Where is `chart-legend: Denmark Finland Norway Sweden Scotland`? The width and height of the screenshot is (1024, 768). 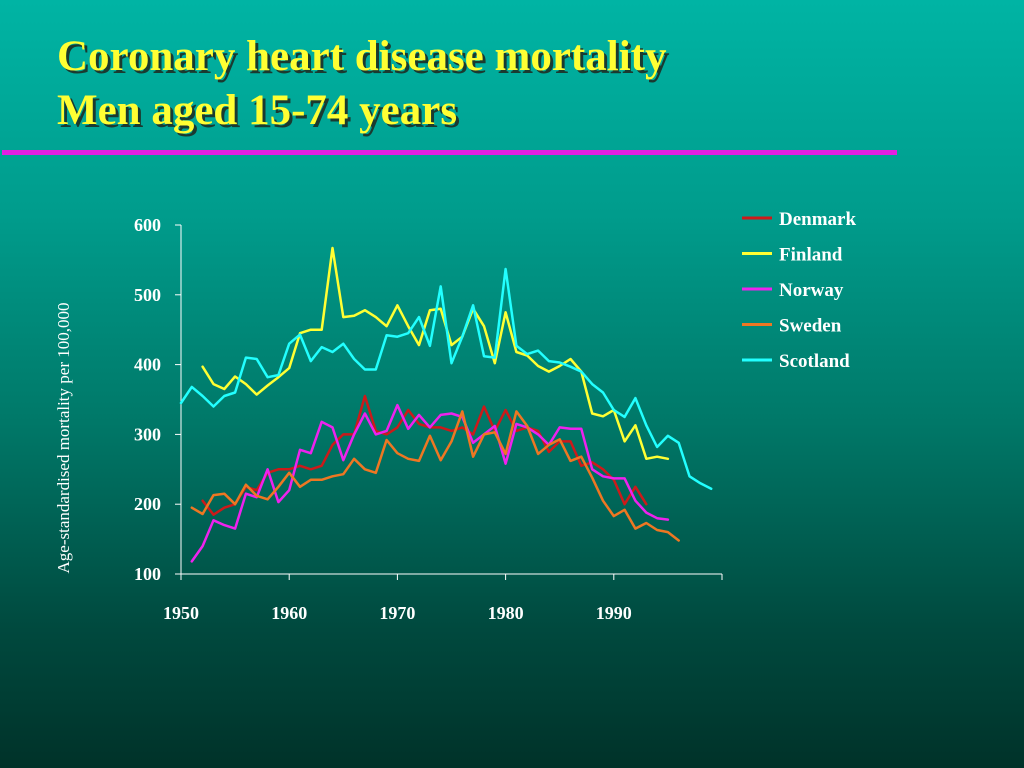
chart-legend: Denmark Finland Norway Sweden Scotland is located at coordinates (799, 290).